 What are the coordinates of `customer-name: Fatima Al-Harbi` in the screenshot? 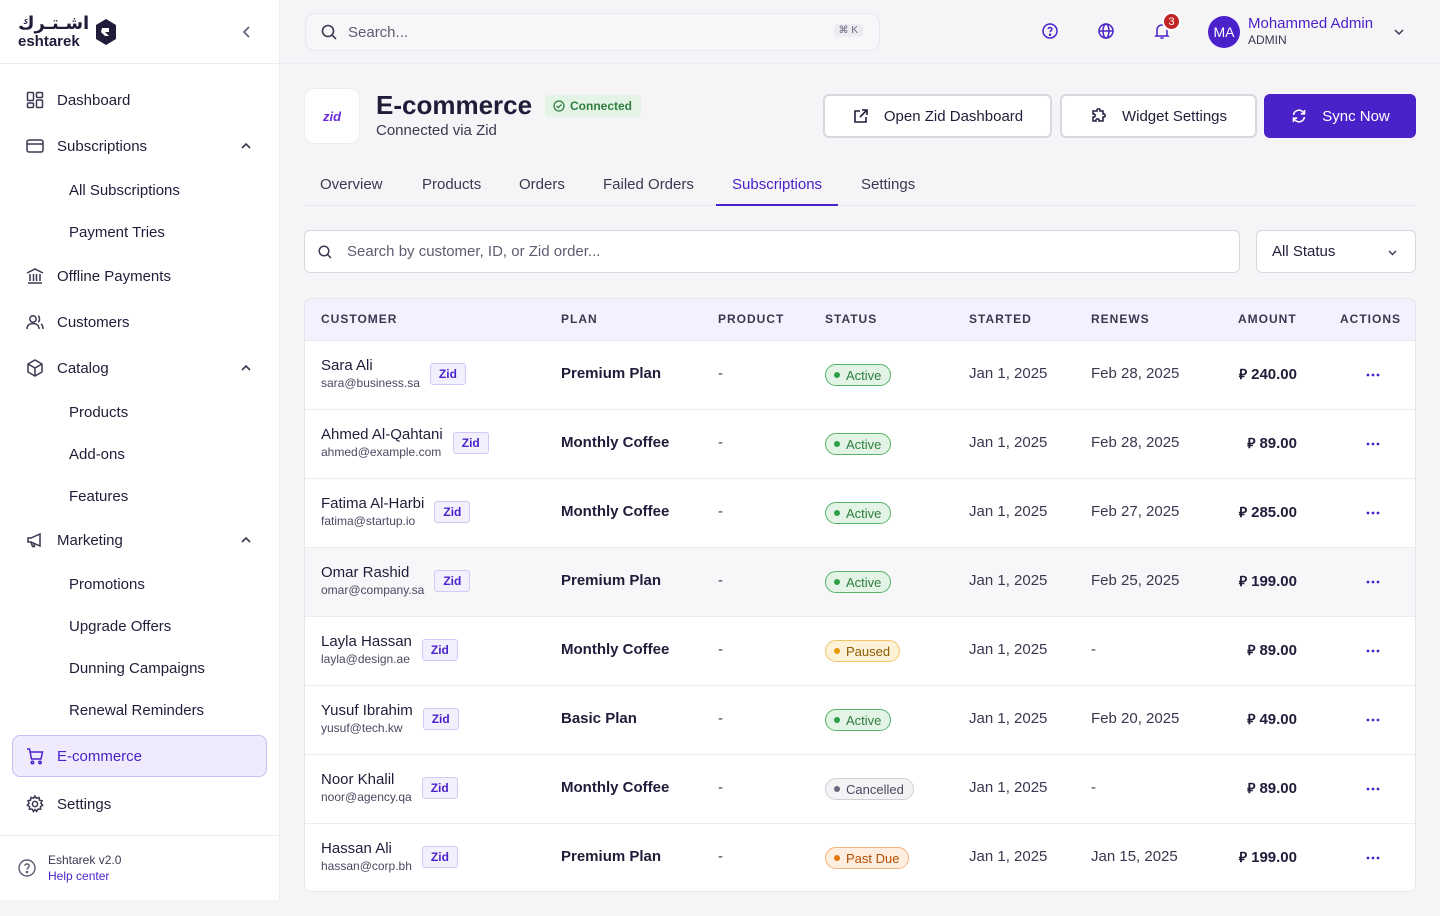 It's located at (373, 503).